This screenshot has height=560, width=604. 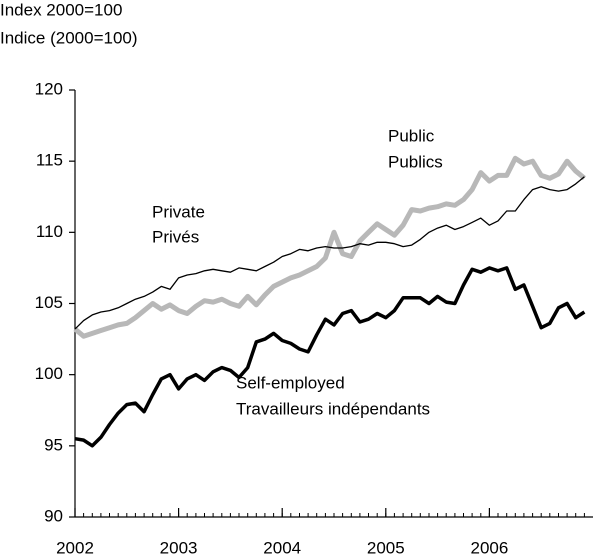 What do you see at coordinates (290, 382) in the screenshot?
I see `annotation: Self-employed` at bounding box center [290, 382].